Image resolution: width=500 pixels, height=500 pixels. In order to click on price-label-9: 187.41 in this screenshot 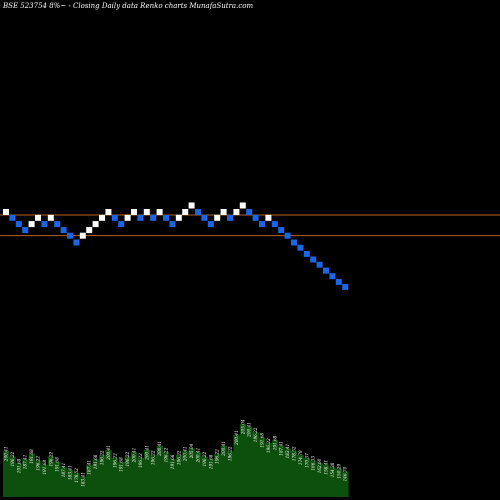, I will do `click(63, 470)`.